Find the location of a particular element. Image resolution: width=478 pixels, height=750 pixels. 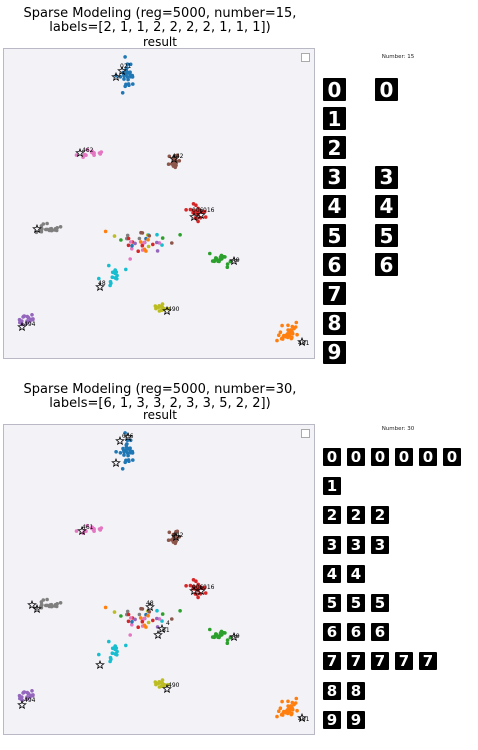

digit-thumbnail-4: 4 is located at coordinates (334, 206).